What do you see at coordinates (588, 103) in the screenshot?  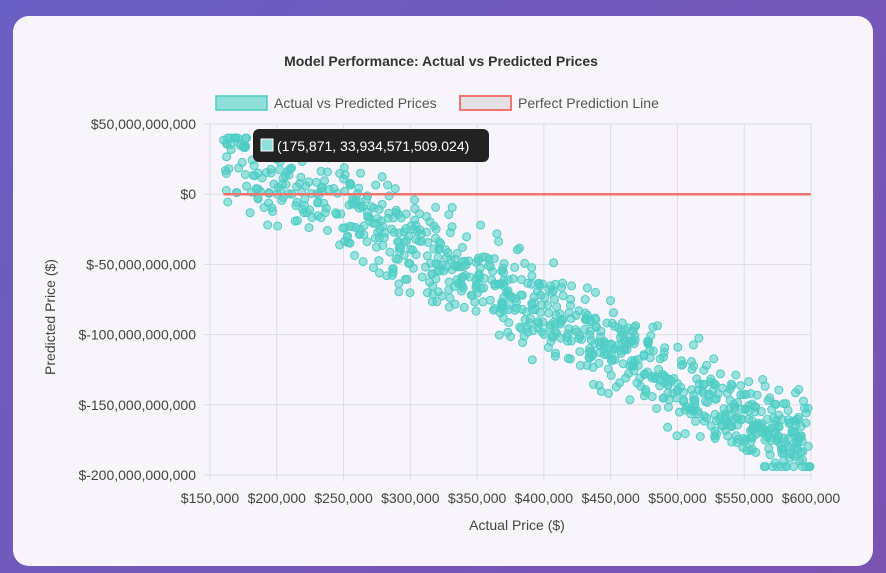 I see `legend-label-line: Perfect Prediction Line` at bounding box center [588, 103].